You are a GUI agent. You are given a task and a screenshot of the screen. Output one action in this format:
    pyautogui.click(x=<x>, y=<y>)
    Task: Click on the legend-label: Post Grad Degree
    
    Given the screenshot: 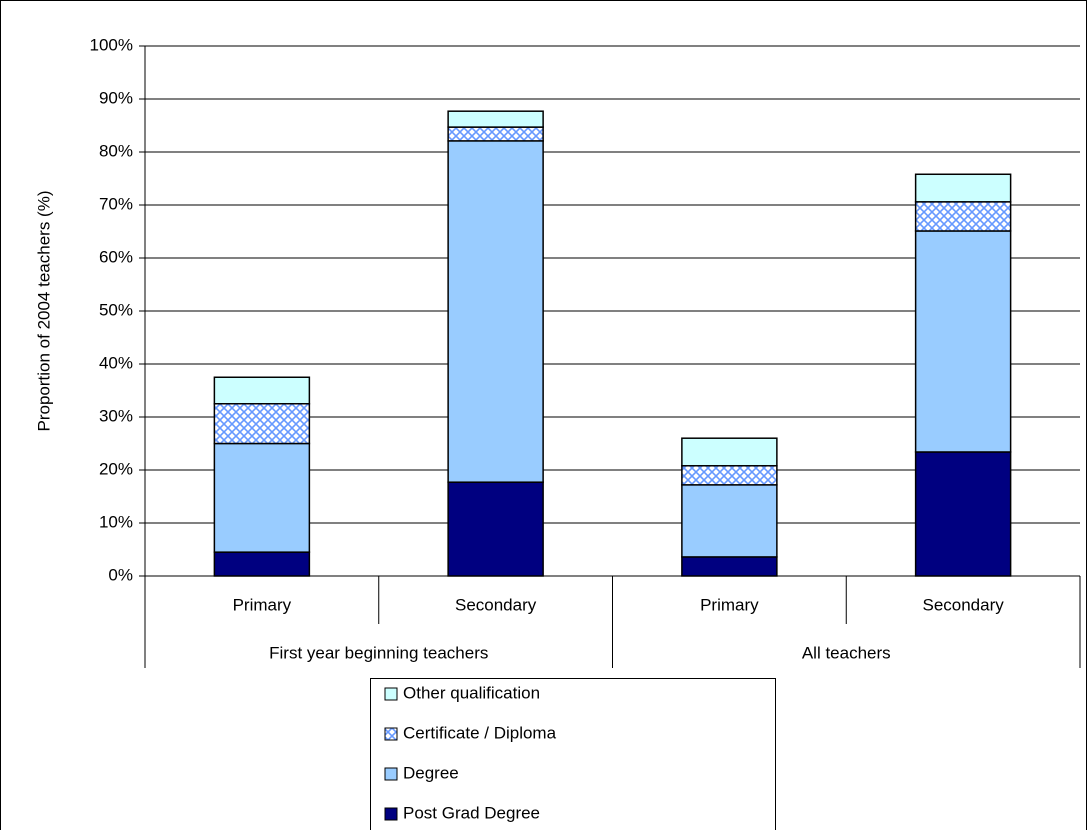 What is the action you would take?
    pyautogui.click(x=471, y=812)
    